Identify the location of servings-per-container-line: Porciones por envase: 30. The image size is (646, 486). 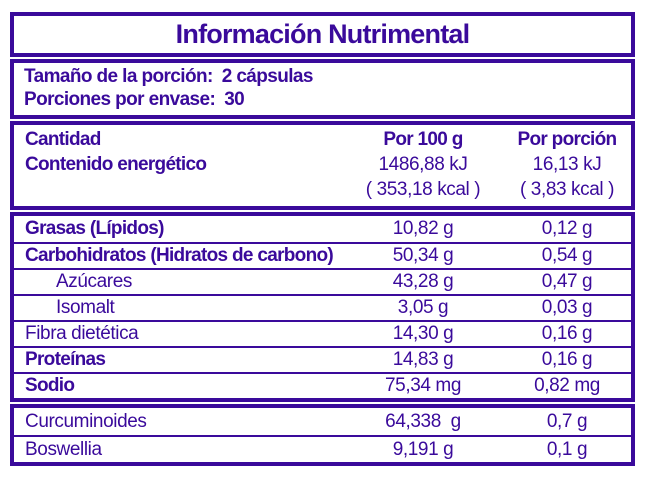
(322, 99).